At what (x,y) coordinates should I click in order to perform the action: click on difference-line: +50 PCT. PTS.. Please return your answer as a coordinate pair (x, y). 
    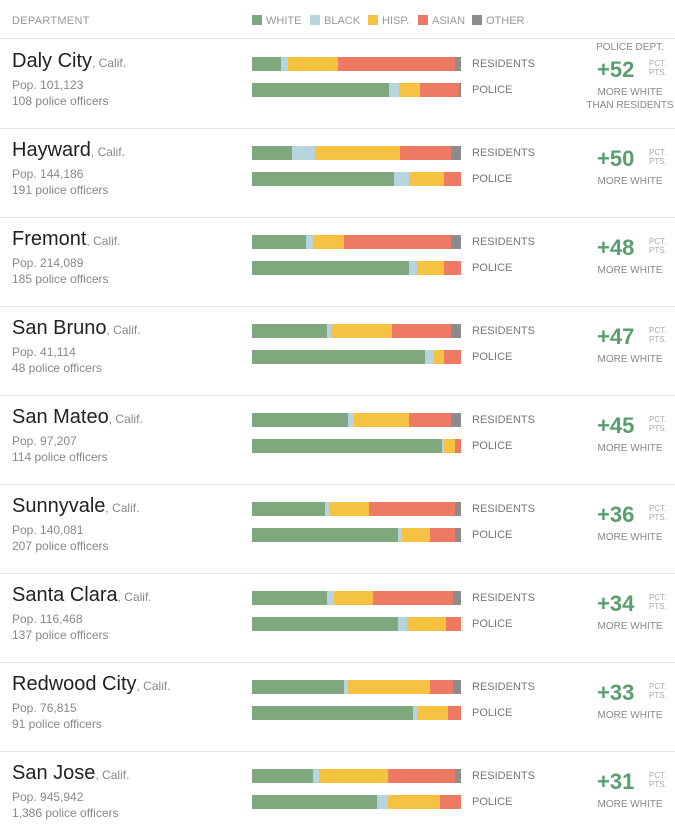
    Looking at the image, I should click on (630, 160).